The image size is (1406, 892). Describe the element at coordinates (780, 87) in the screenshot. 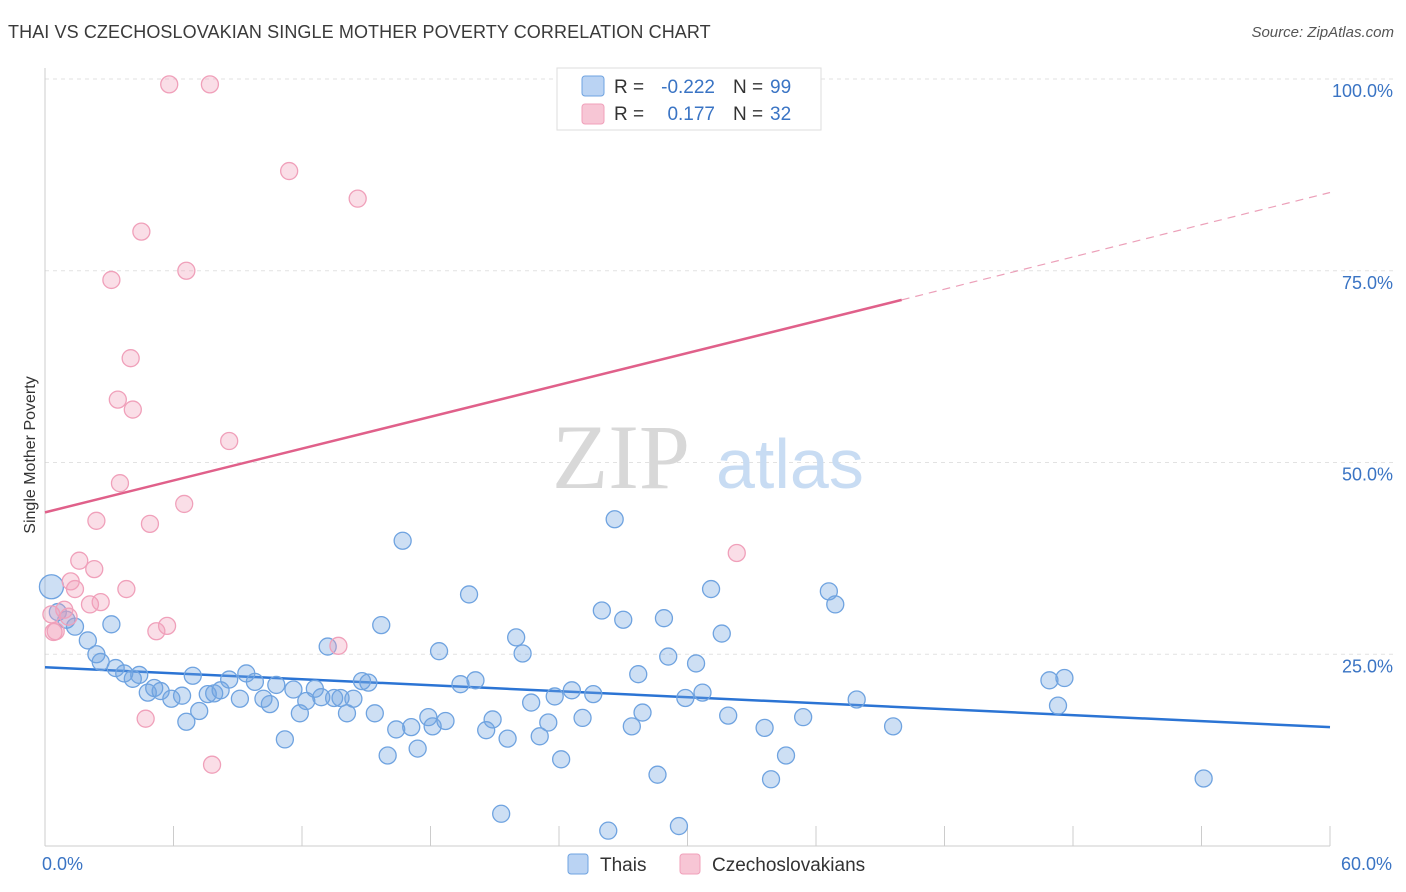

I see `legend-n-value: 99` at that location.